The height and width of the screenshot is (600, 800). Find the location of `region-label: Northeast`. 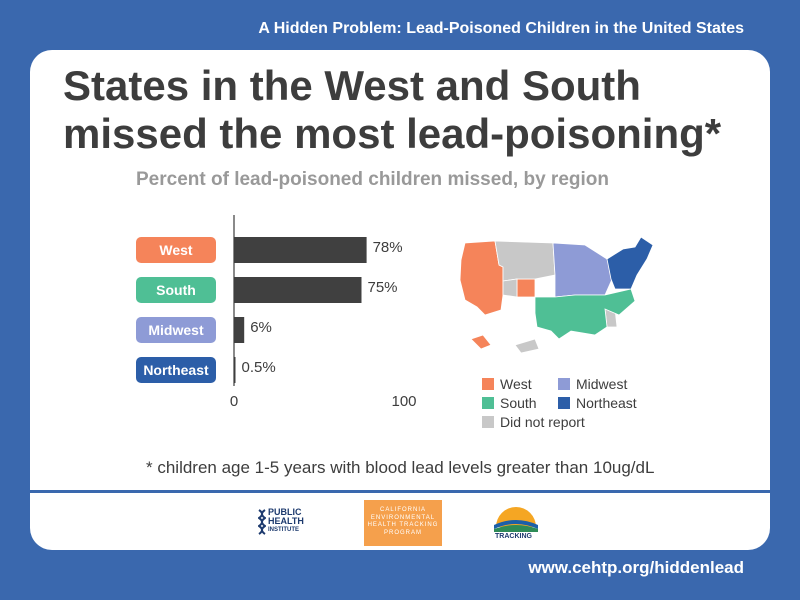

region-label: Northeast is located at coordinates (176, 370).